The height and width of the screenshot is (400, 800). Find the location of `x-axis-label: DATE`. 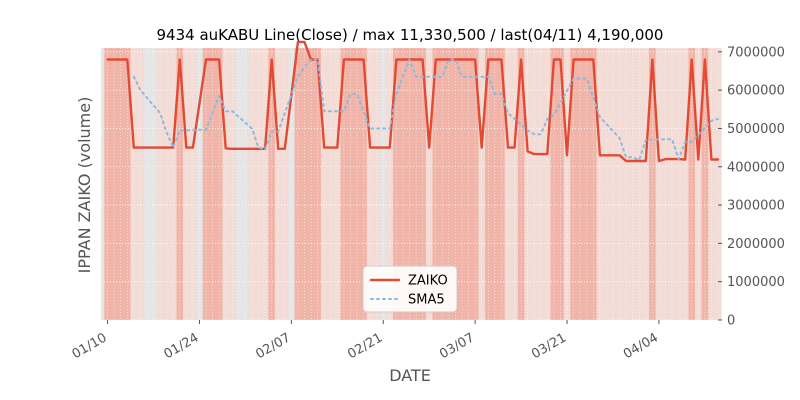

x-axis-label: DATE is located at coordinates (410, 375).